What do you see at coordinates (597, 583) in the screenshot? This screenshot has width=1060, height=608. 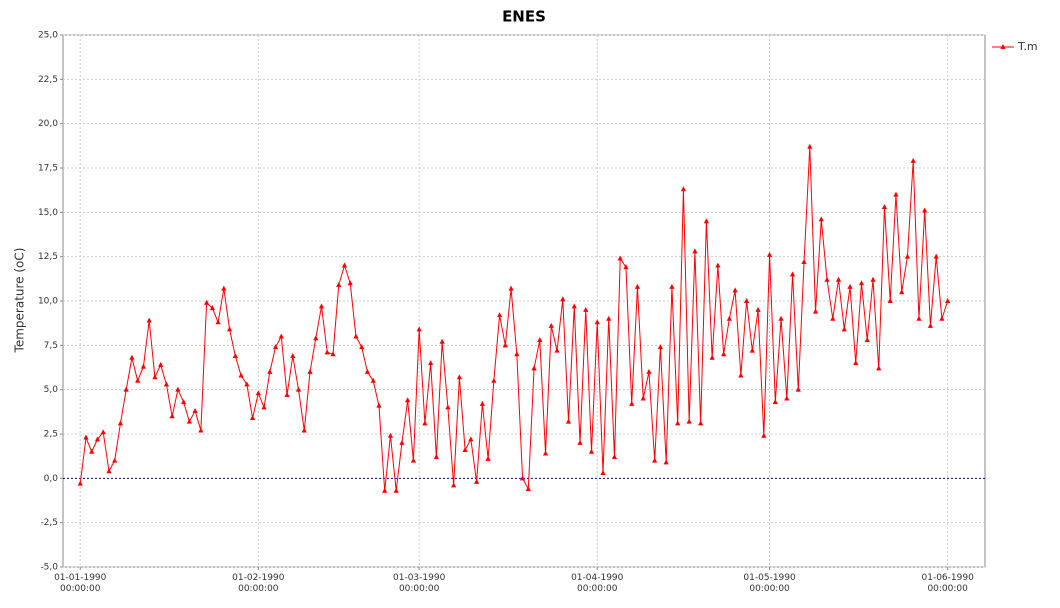 I see `x-tick-label: 01-04-1990 00:00:00` at bounding box center [597, 583].